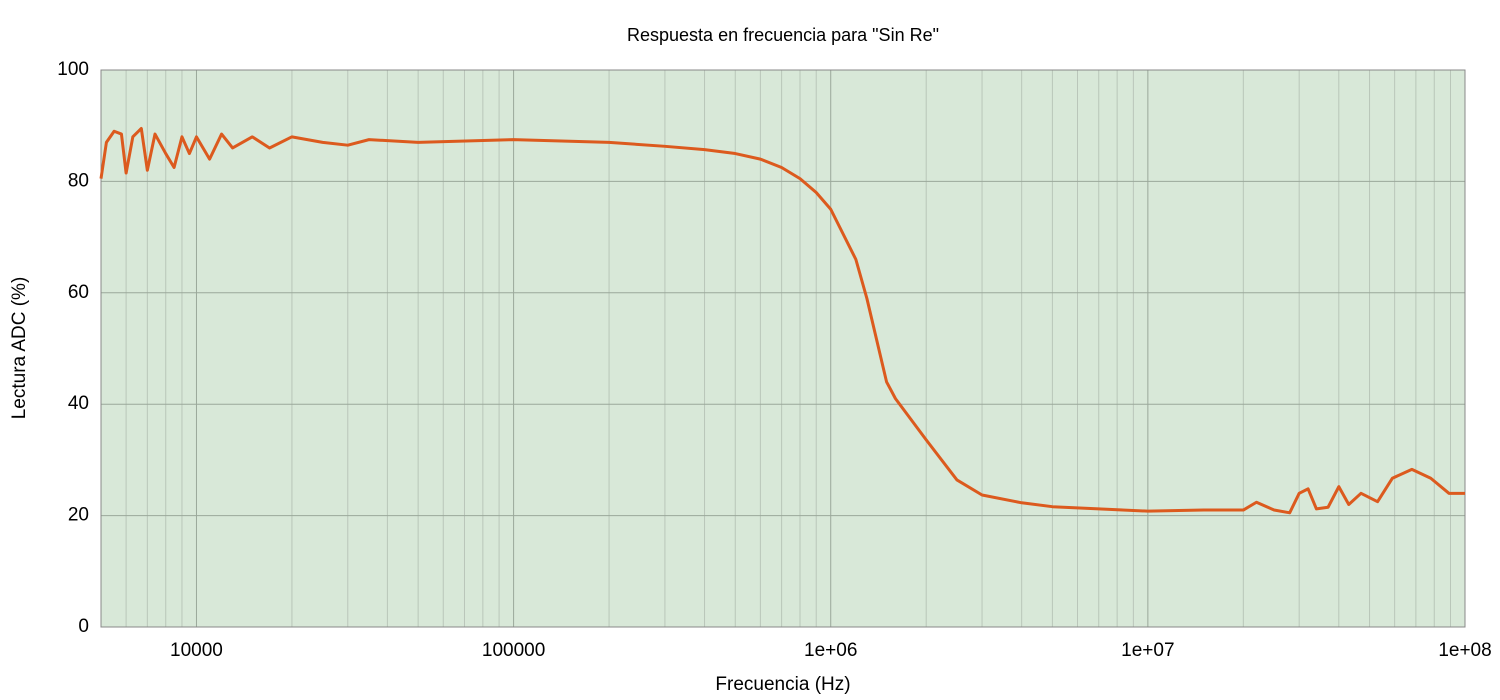 The width and height of the screenshot is (1500, 700). What do you see at coordinates (78, 180) in the screenshot?
I see `y-tick-label: 80` at bounding box center [78, 180].